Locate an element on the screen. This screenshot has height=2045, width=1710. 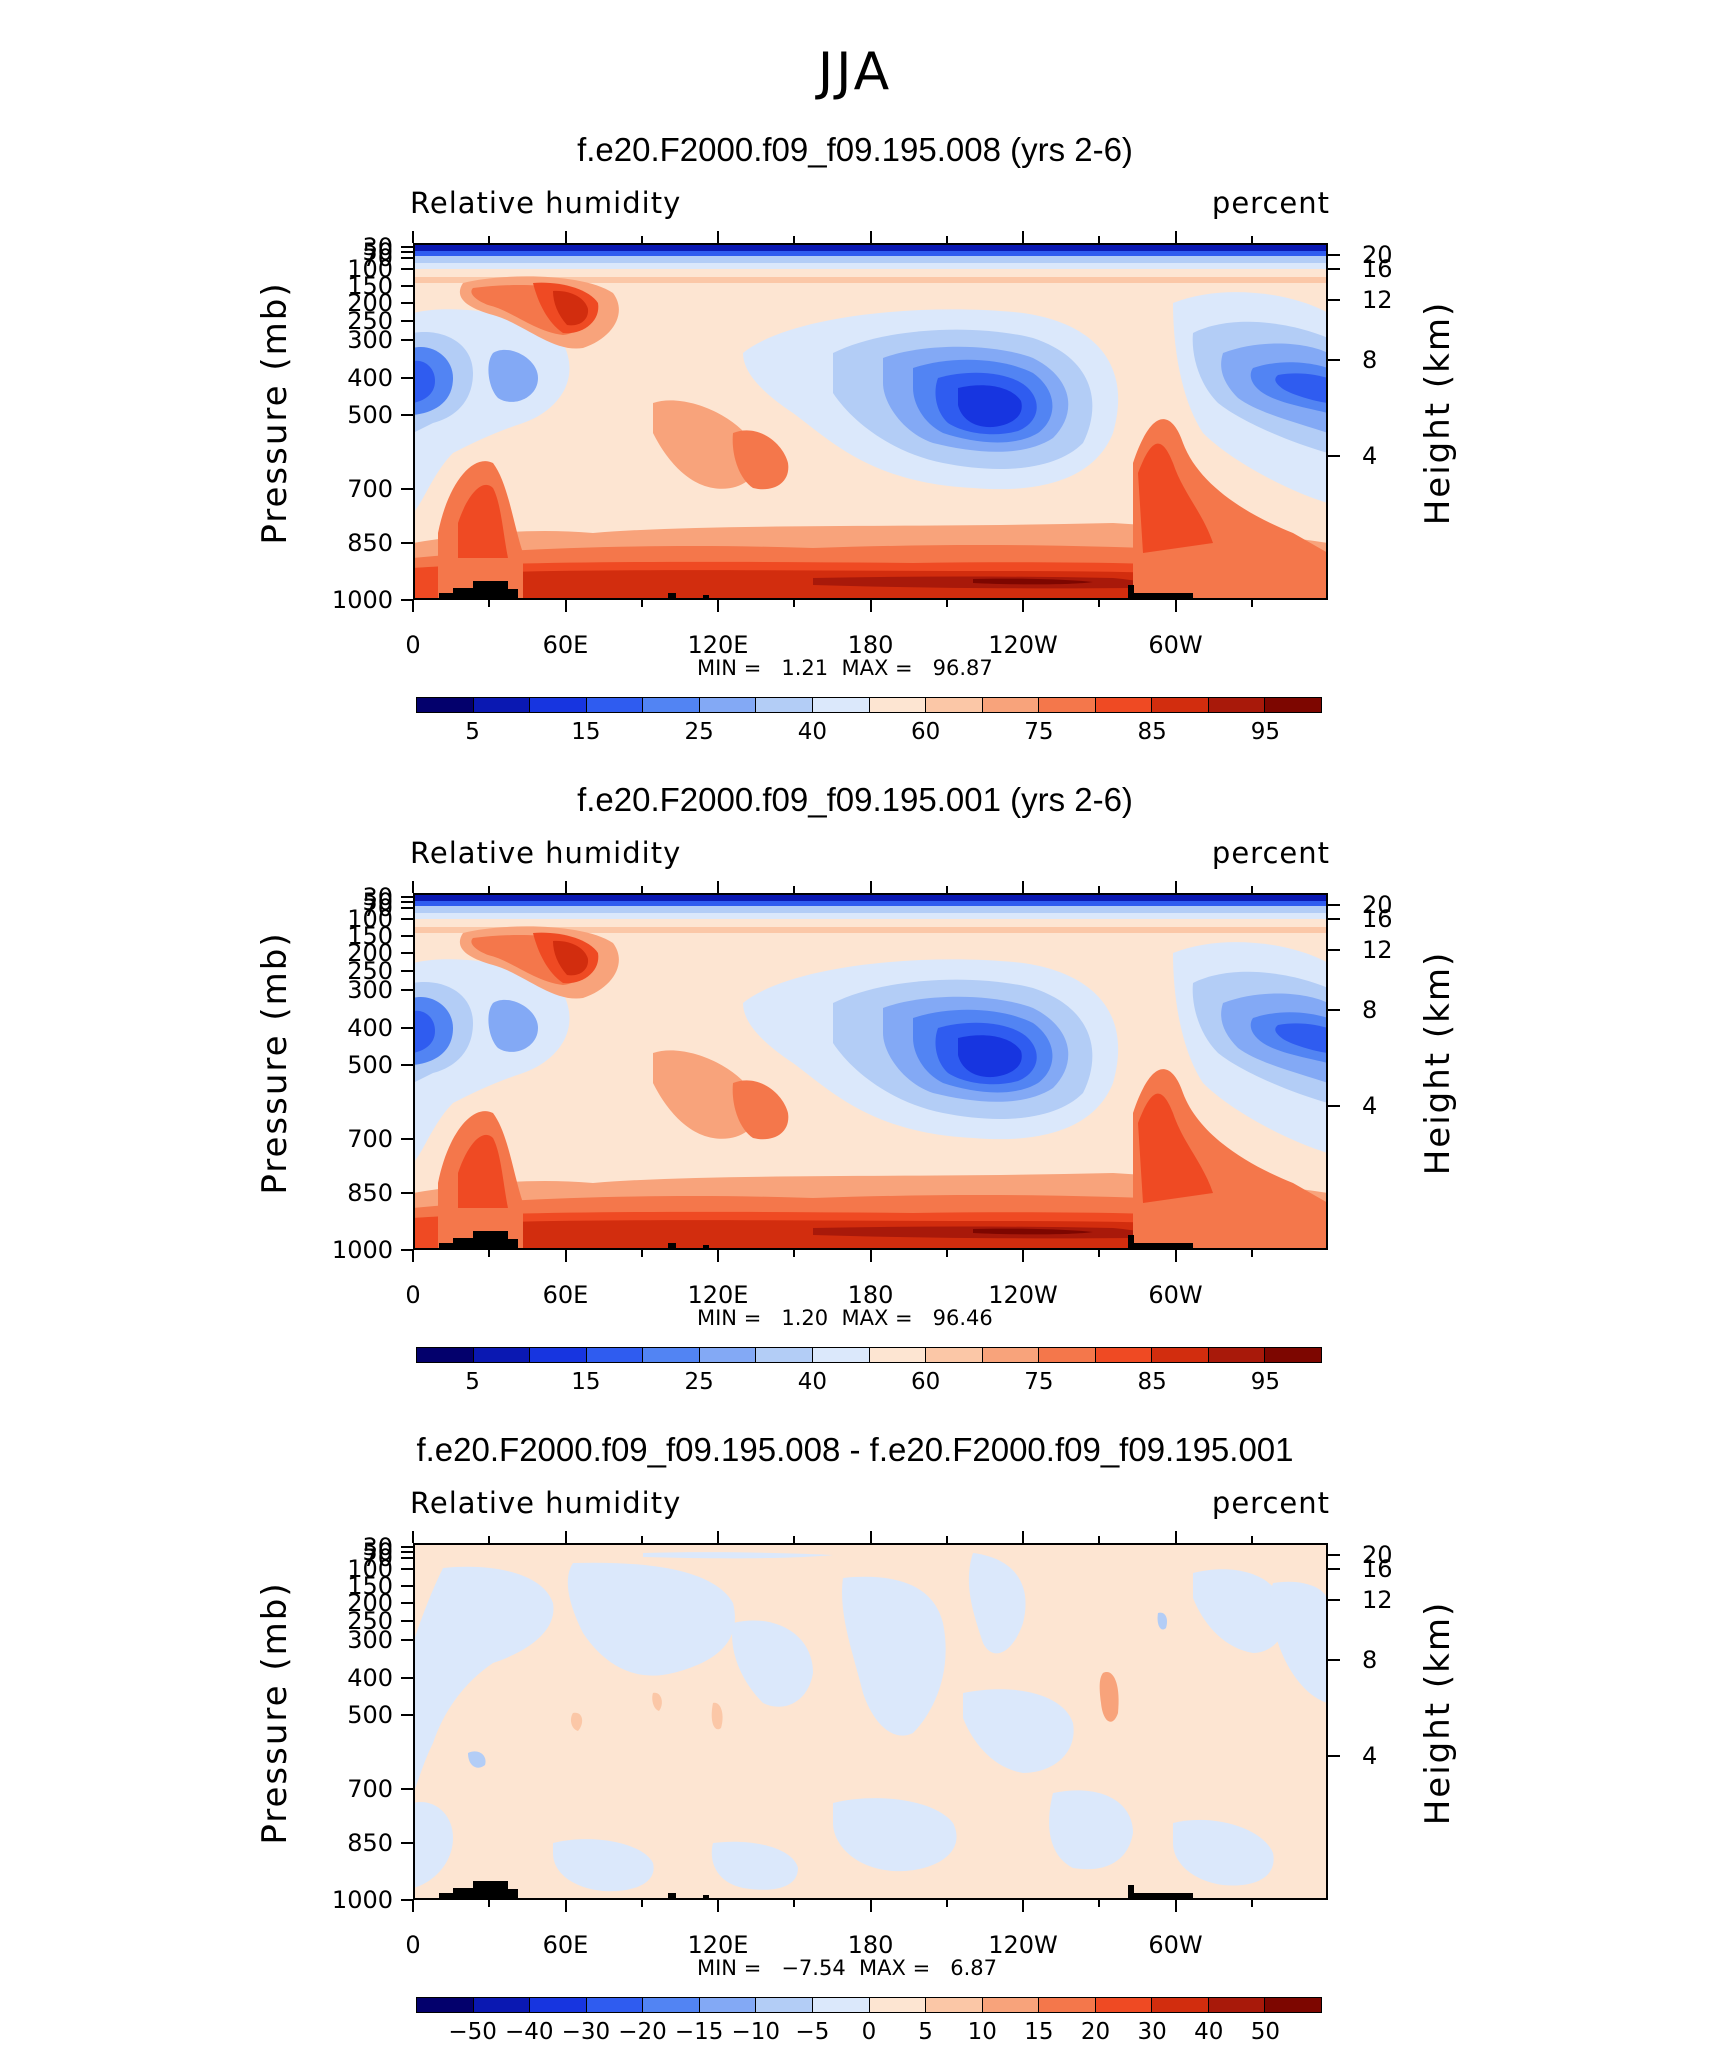
colorbar-label: 95 is located at coordinates (1265, 1382).